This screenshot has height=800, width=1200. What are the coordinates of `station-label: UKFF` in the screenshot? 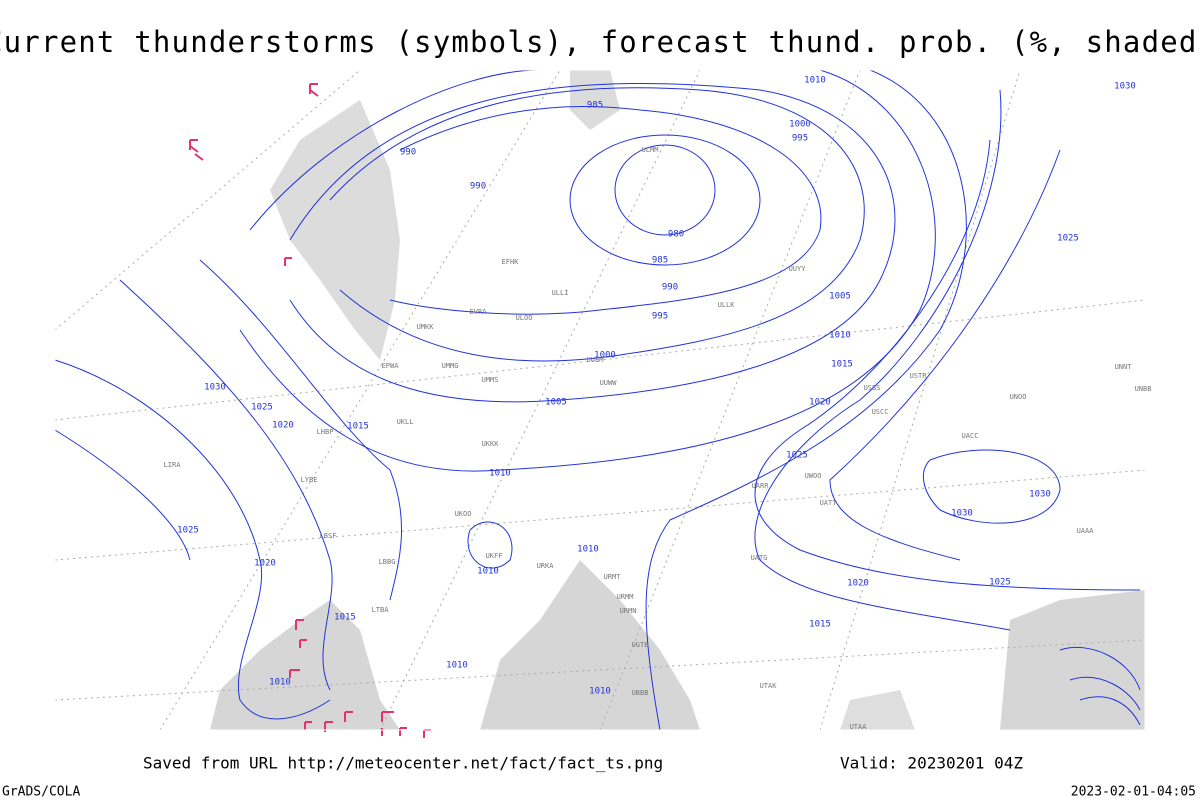 It's located at (494, 556).